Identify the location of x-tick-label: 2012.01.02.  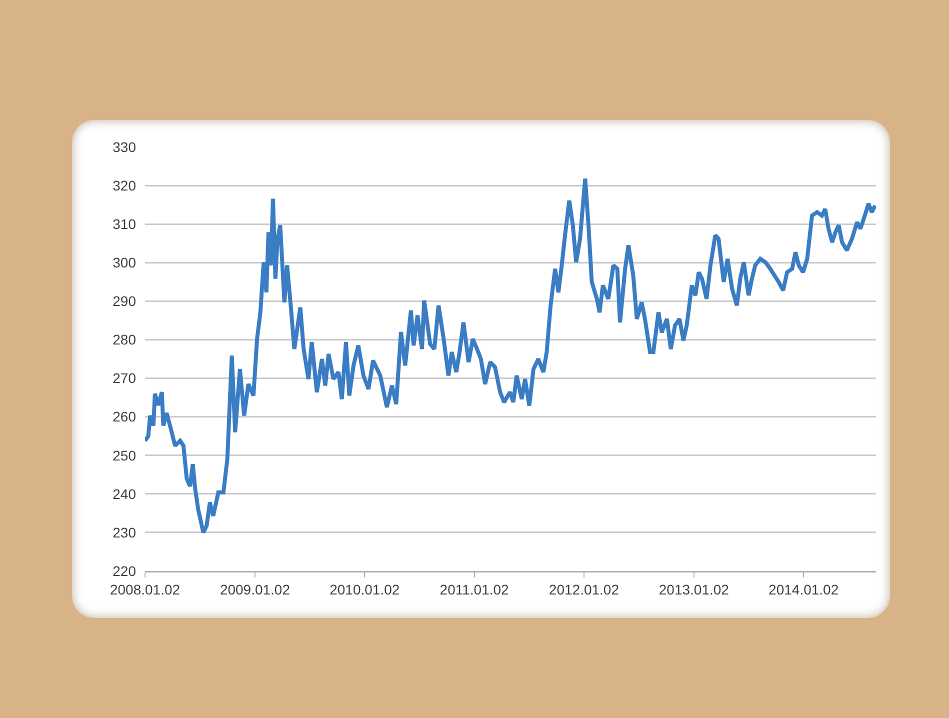
(584, 589).